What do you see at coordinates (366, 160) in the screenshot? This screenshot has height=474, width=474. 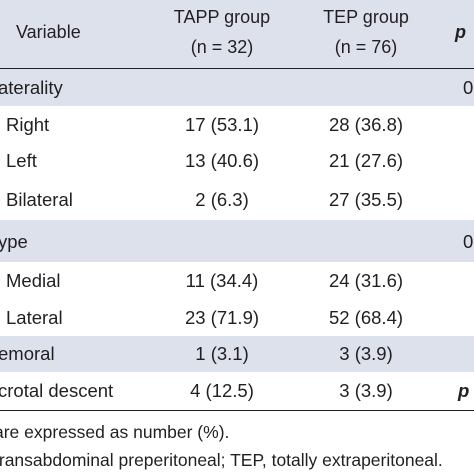 I see `row-tep: 21 (27.6)` at bounding box center [366, 160].